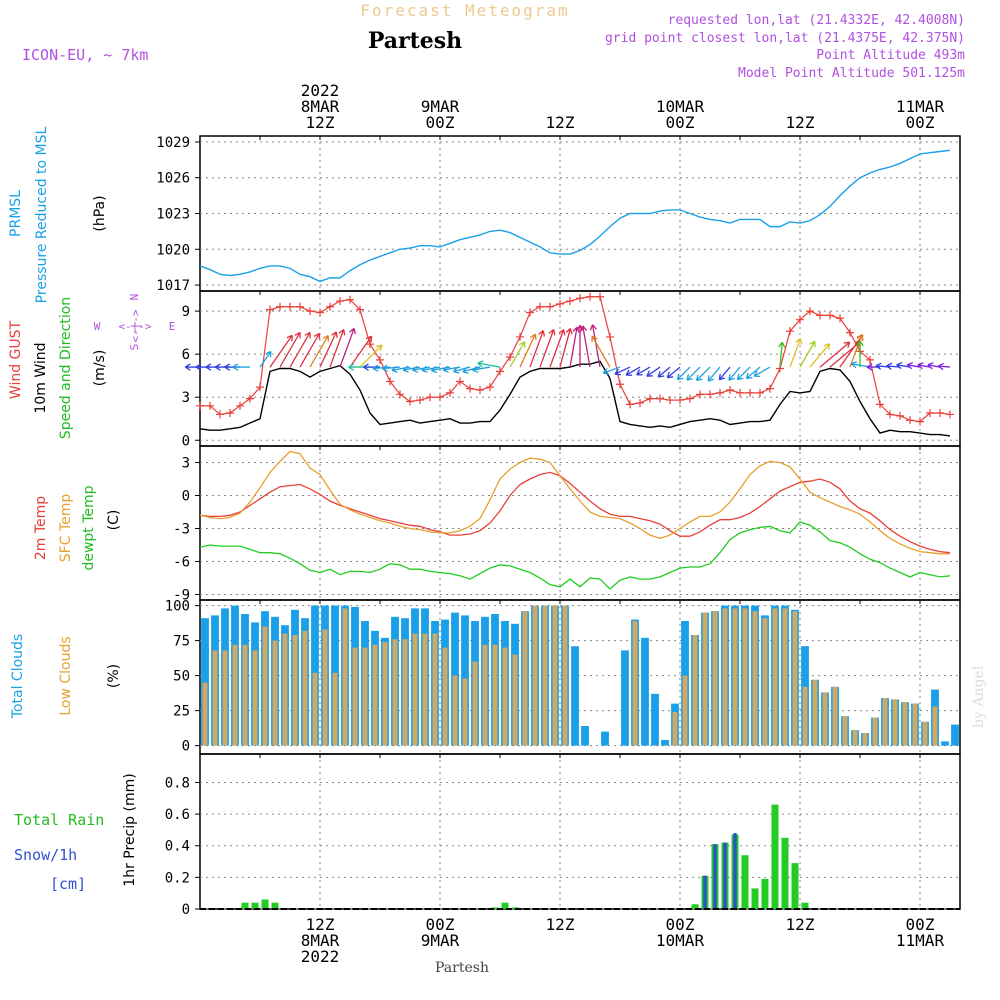 This screenshot has width=1000, height=1000. Describe the element at coordinates (186, 398) in the screenshot. I see `y-tick-label: 3` at that location.